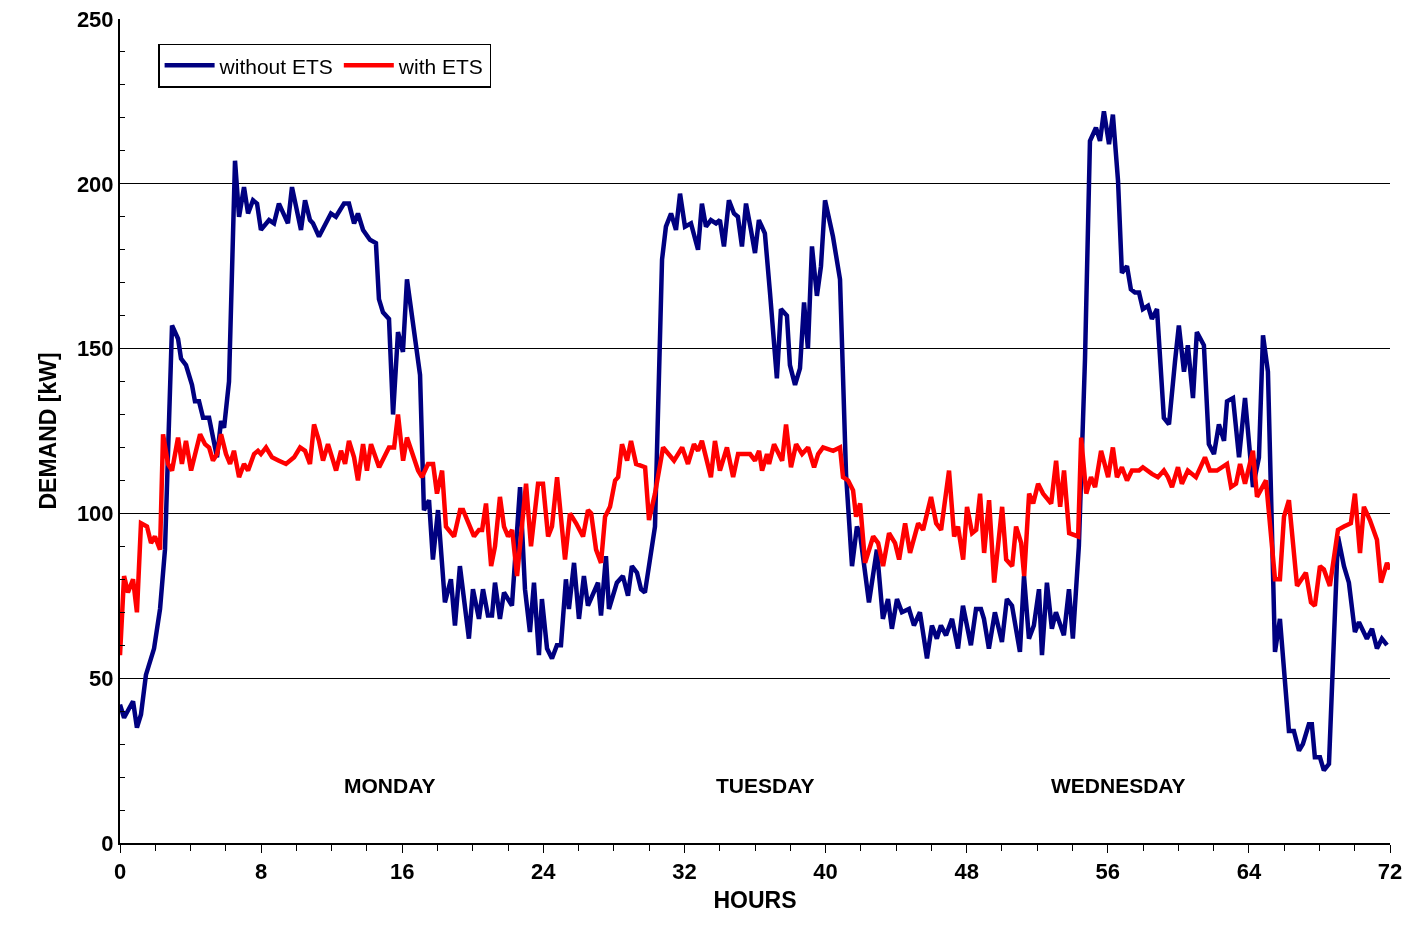 This screenshot has height=937, width=1411. What do you see at coordinates (107, 843) in the screenshot?
I see `y-tick-label: 0` at bounding box center [107, 843].